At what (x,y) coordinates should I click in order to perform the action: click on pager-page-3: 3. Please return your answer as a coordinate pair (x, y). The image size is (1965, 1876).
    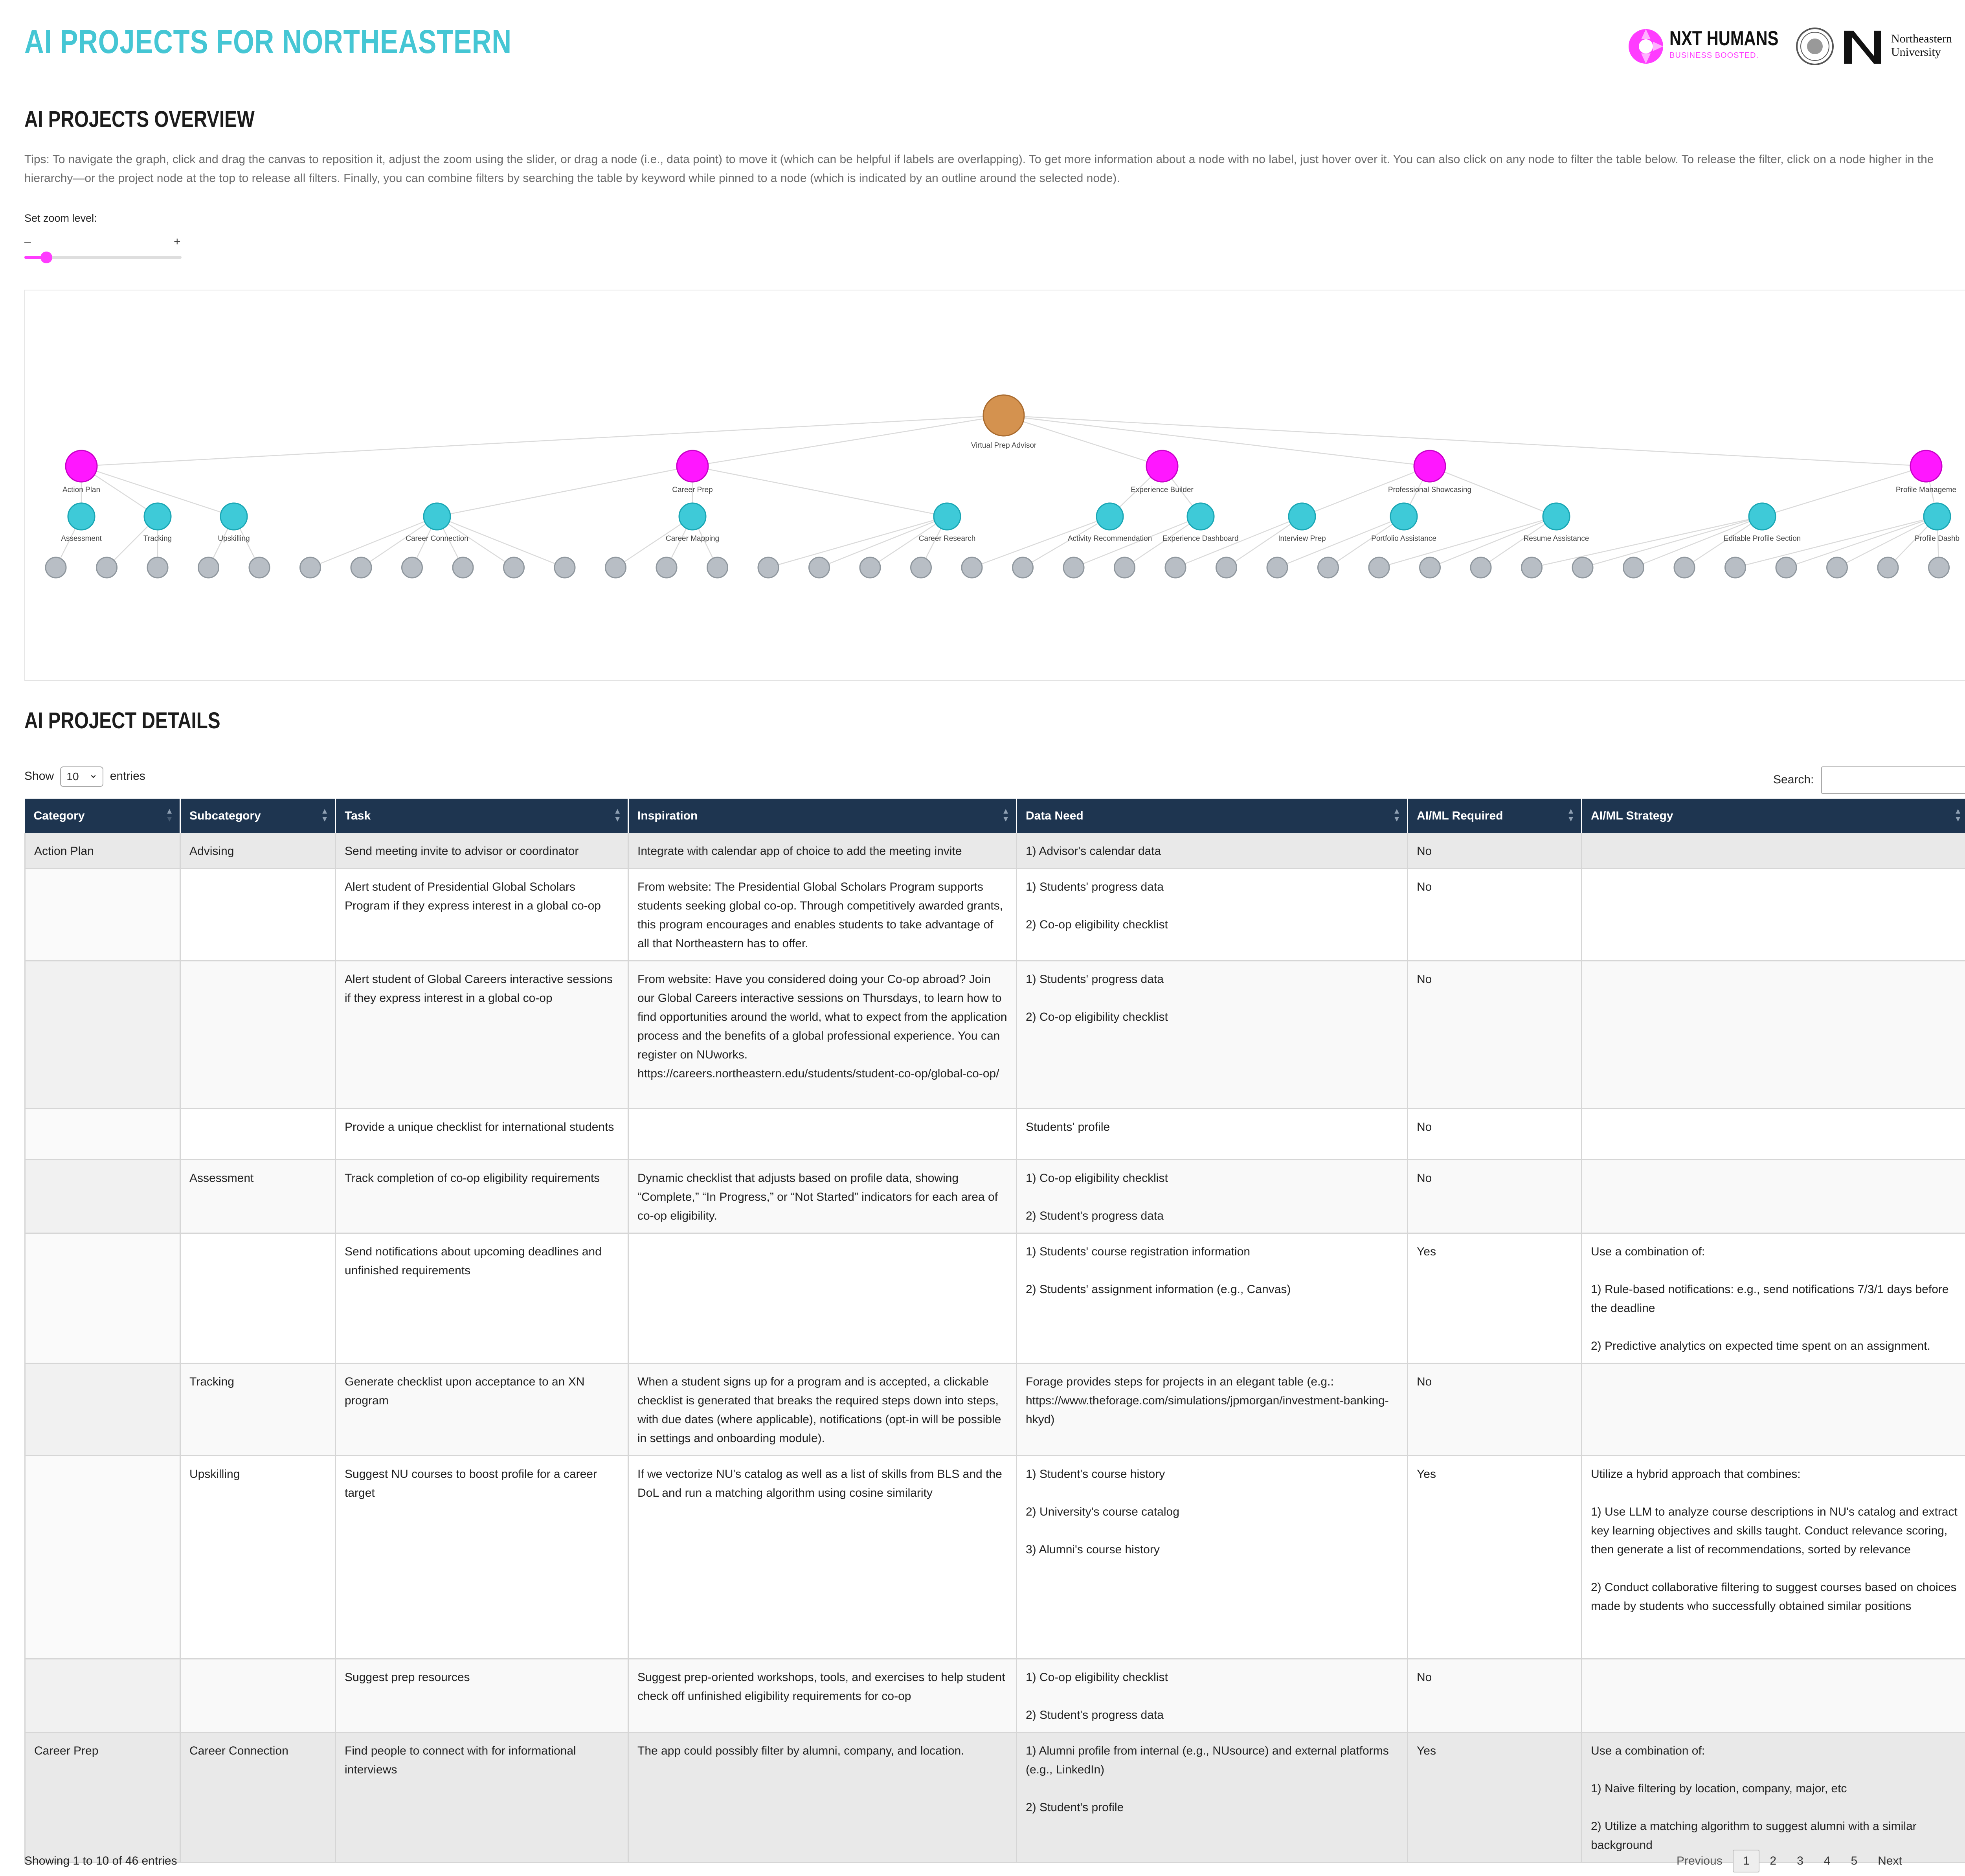
    Looking at the image, I should click on (1800, 1860).